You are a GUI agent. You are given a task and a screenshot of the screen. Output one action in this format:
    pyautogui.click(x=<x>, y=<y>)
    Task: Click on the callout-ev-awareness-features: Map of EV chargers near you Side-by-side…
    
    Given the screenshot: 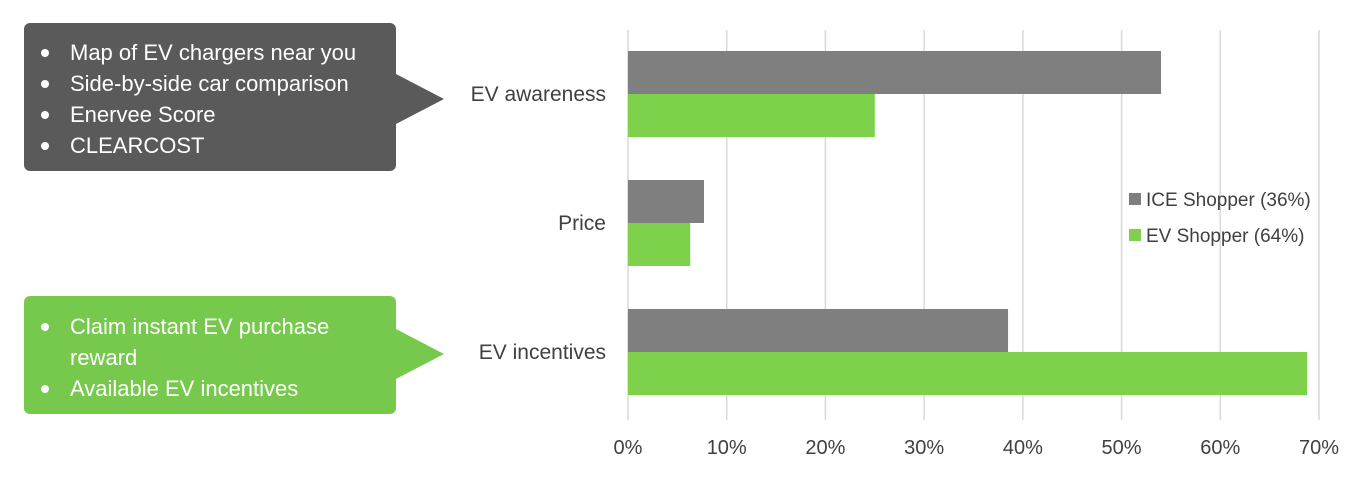 What is the action you would take?
    pyautogui.click(x=210, y=97)
    